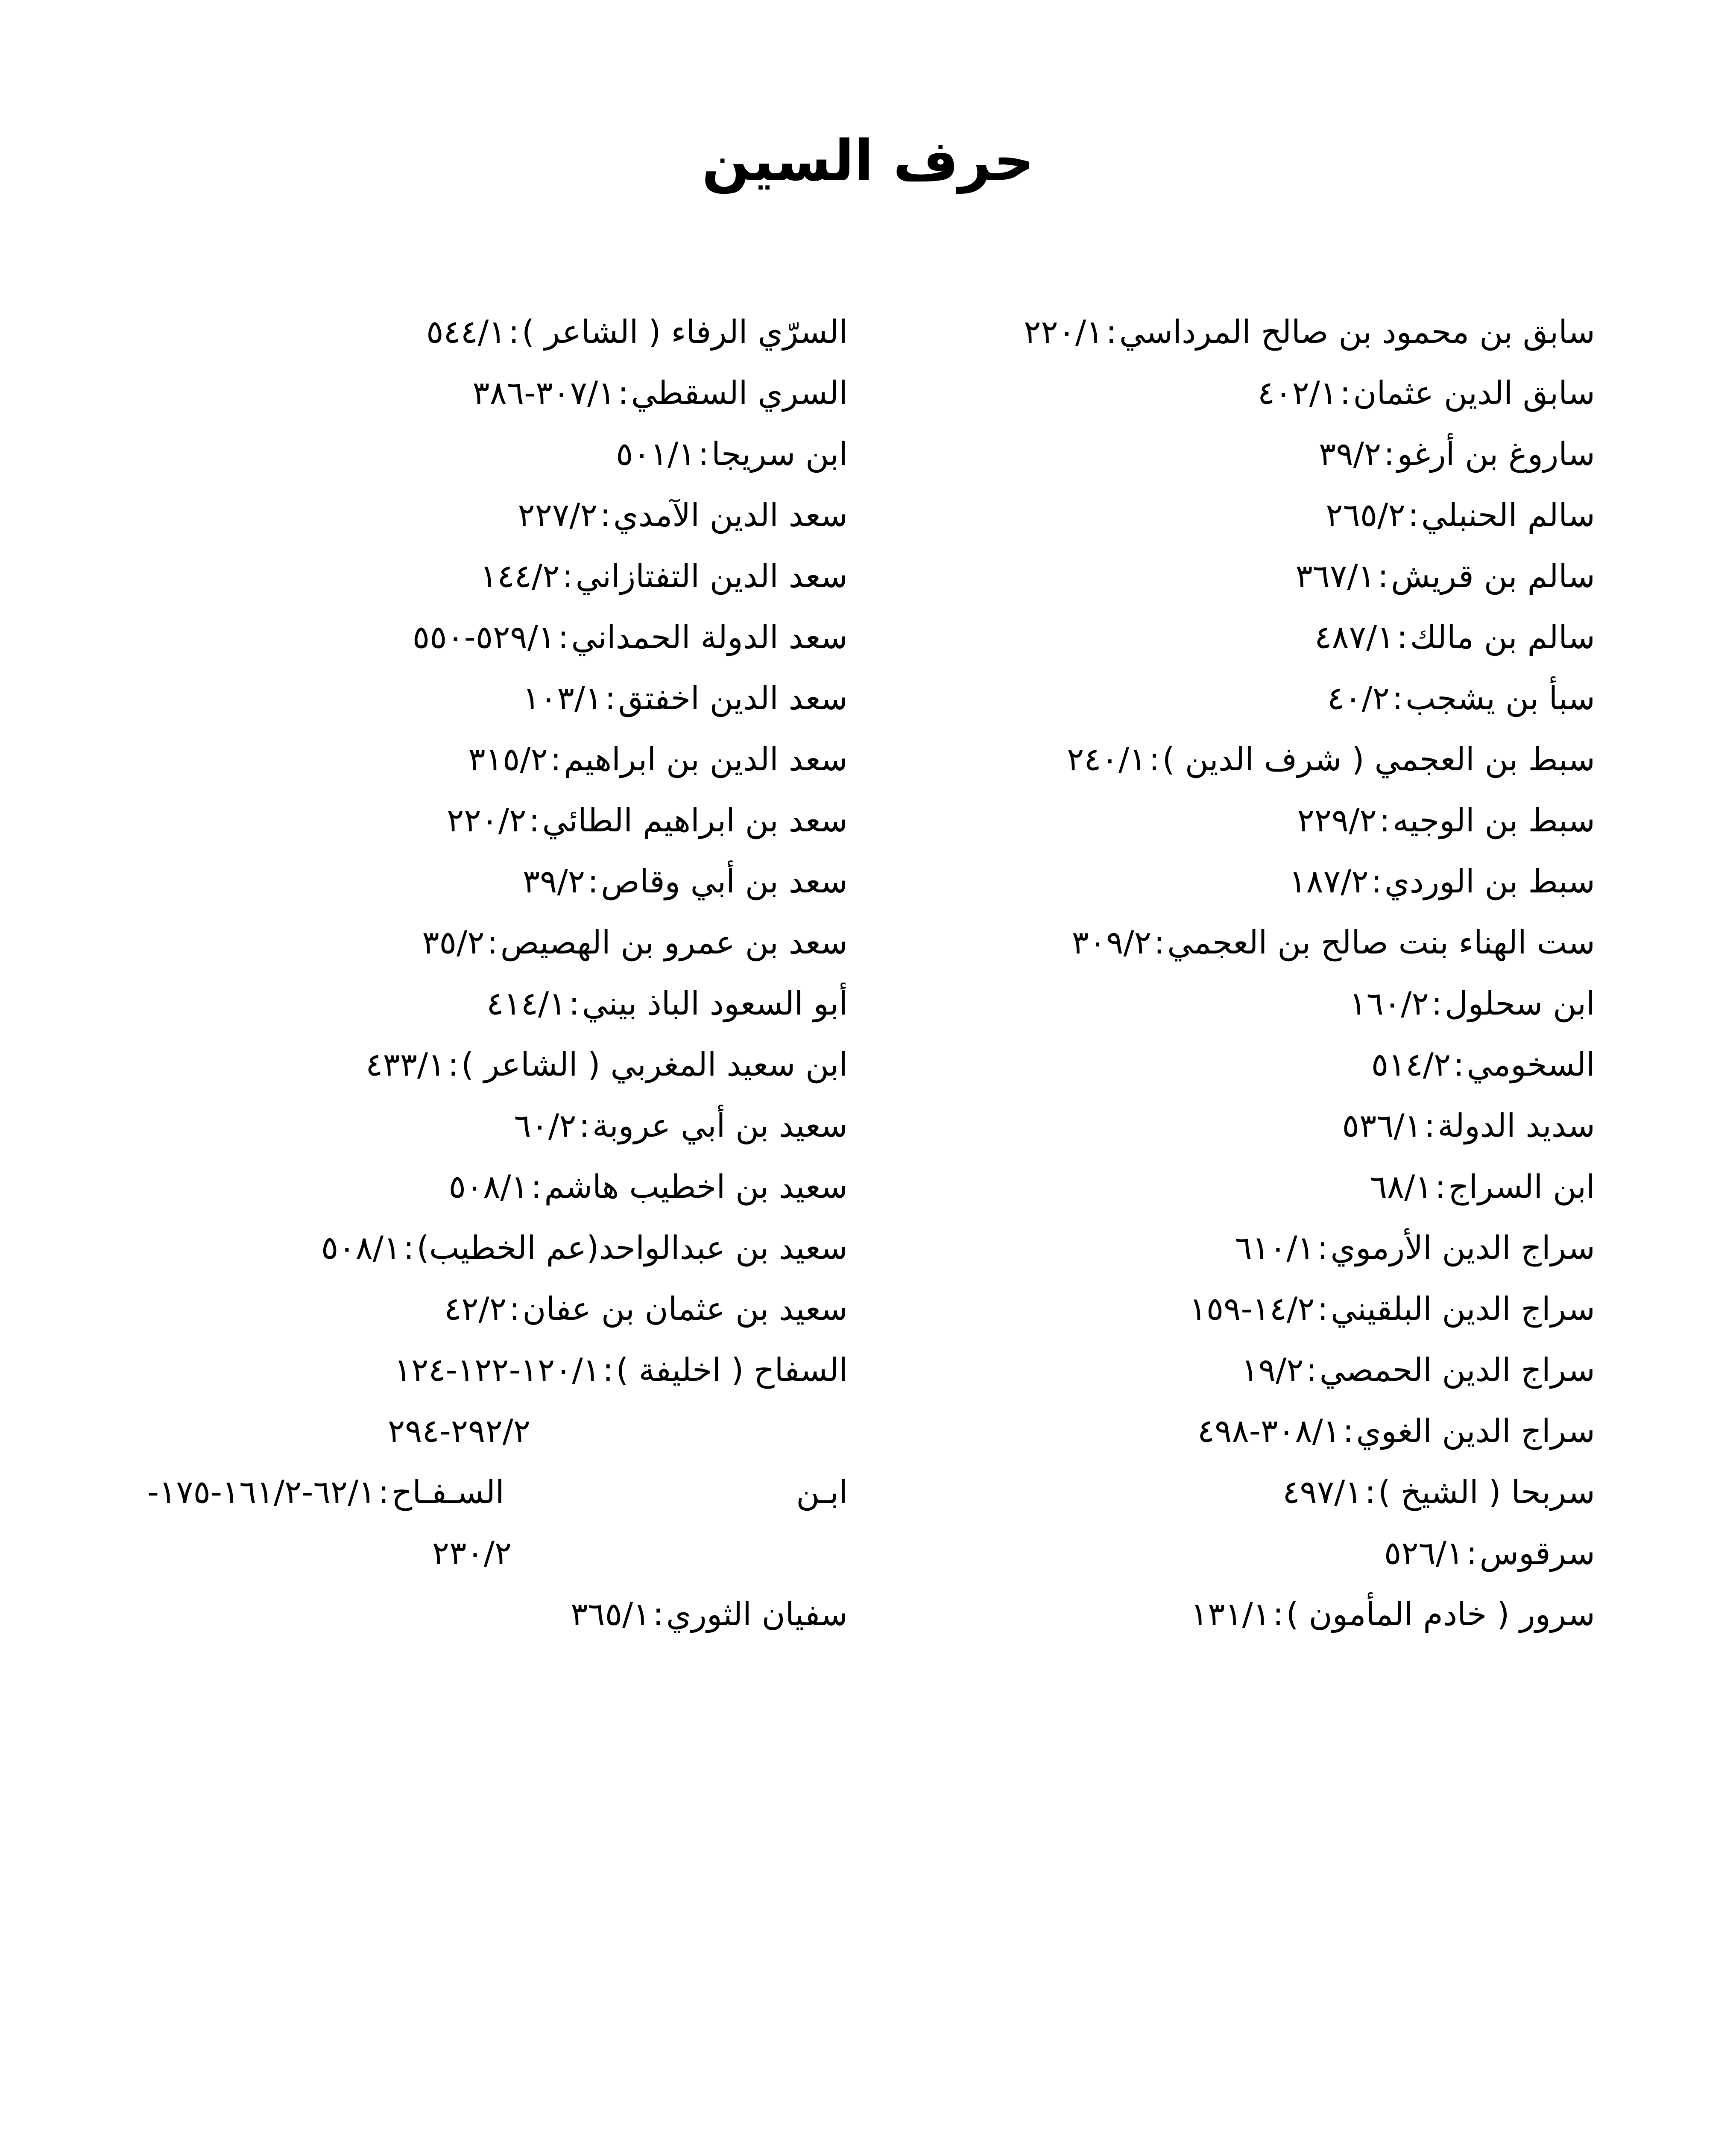 The height and width of the screenshot is (2135, 1736). I want to click on entry-name: سفيان الثوري, so click(757, 1614).